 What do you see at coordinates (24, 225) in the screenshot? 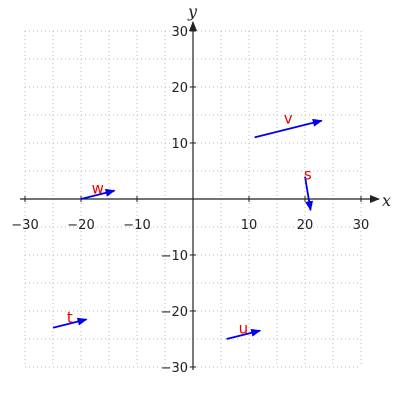
I see `x-tick-label: −30` at bounding box center [24, 225].